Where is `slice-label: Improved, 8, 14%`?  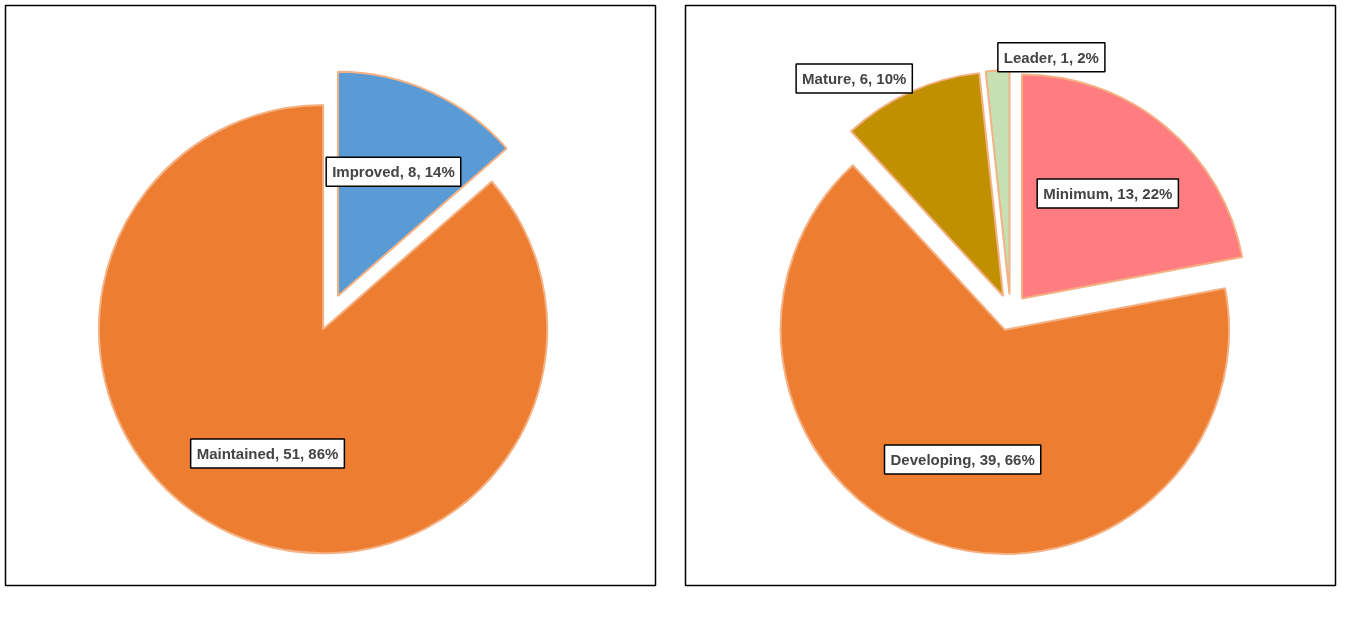 slice-label: Improved, 8, 14% is located at coordinates (393, 172).